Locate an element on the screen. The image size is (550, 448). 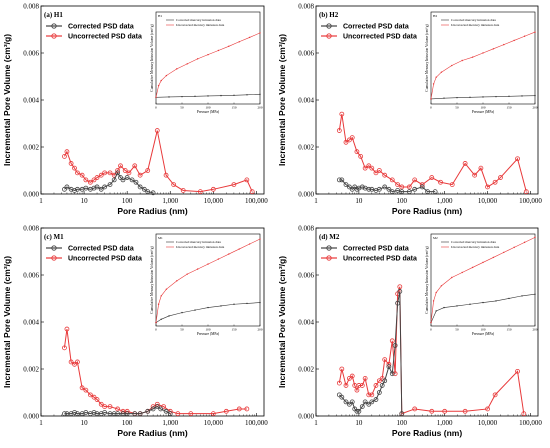
inset-label: M2 is located at coordinates (435, 238).